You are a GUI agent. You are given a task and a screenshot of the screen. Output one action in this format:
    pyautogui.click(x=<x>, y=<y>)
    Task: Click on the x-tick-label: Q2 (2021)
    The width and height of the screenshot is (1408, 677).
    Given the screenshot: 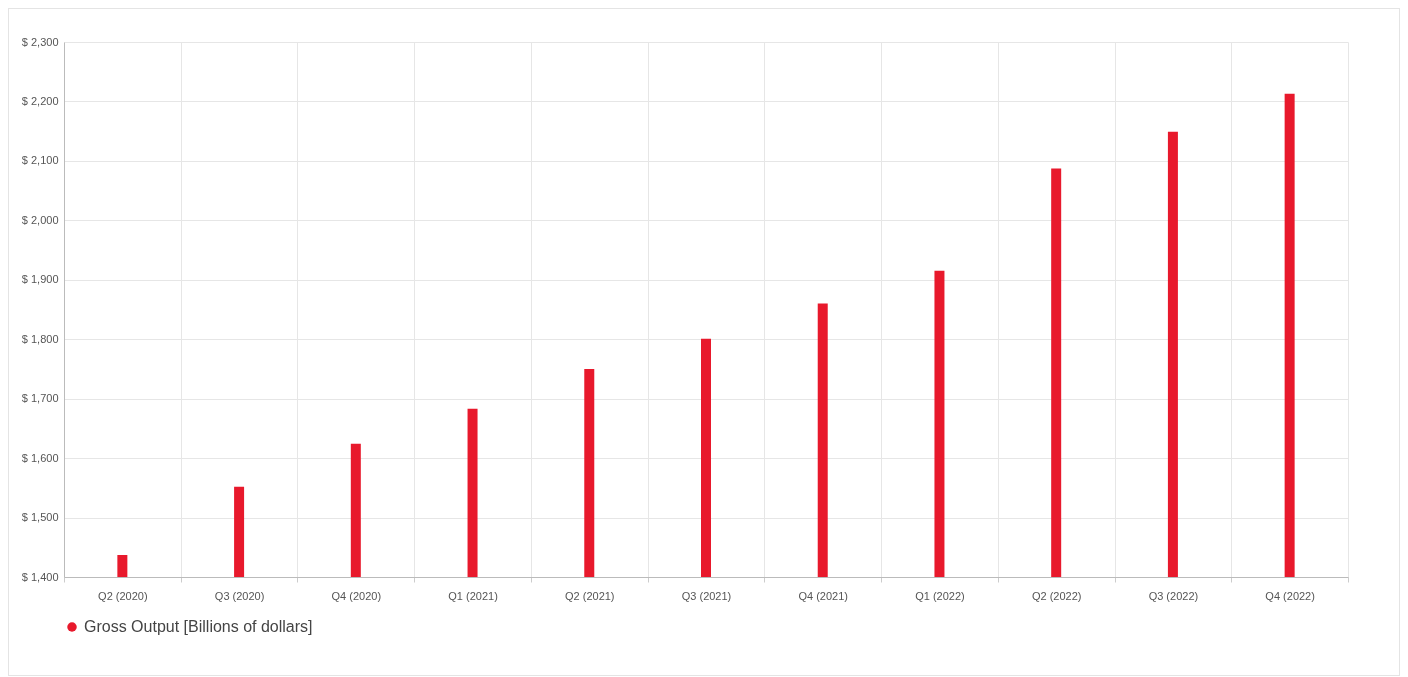 What is the action you would take?
    pyautogui.click(x=590, y=595)
    